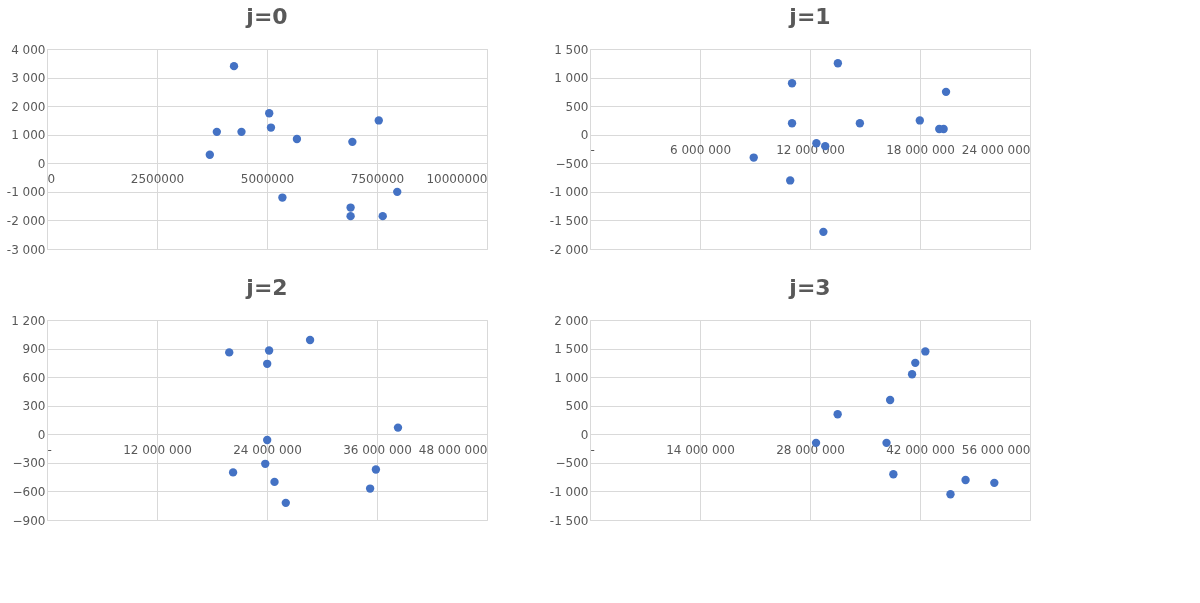  What do you see at coordinates (28, 320) in the screenshot?
I see `y-tick-label: 1 200` at bounding box center [28, 320].